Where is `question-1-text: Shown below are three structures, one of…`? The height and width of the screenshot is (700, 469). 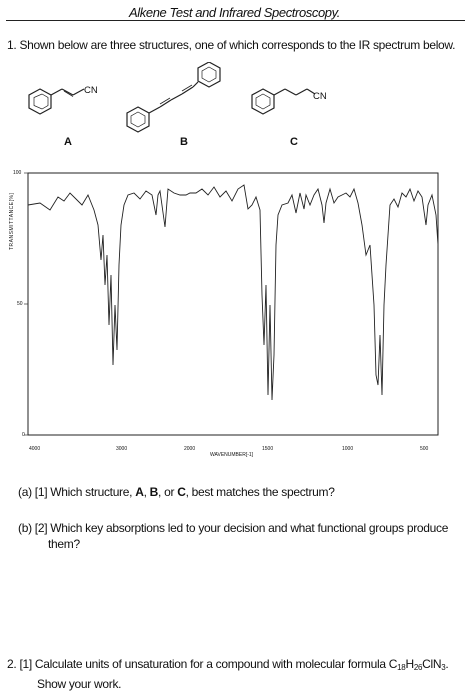 question-1-text: Shown below are three structures, one of… is located at coordinates (237, 45).